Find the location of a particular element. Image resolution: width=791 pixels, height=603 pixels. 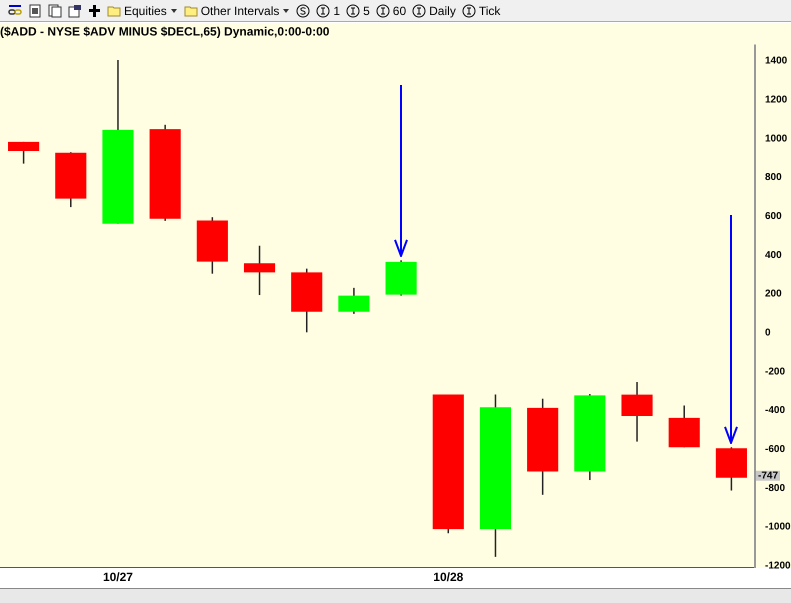

x-tick-label: 10/27 is located at coordinates (118, 577).